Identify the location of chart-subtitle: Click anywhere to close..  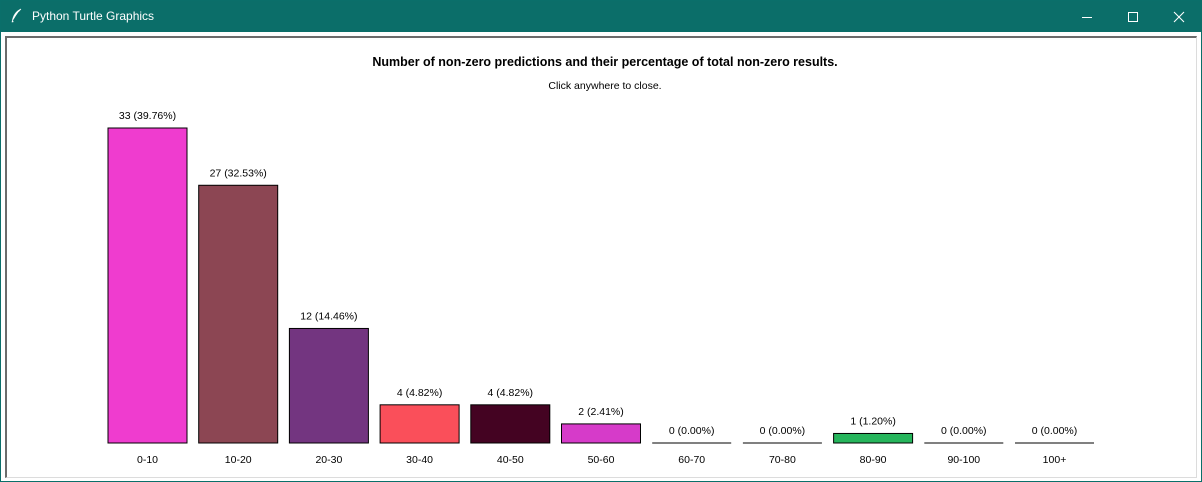
(605, 86).